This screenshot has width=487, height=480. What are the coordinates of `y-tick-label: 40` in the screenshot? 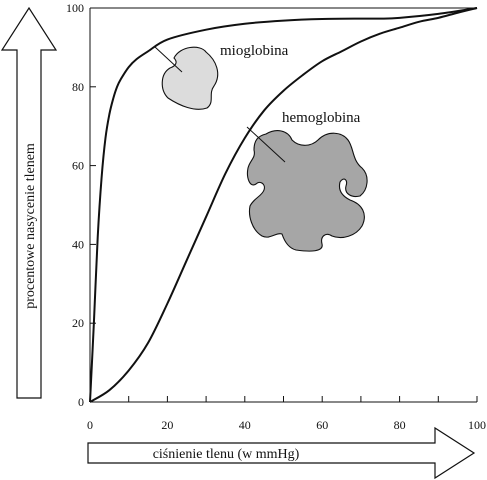 It's located at (78, 244).